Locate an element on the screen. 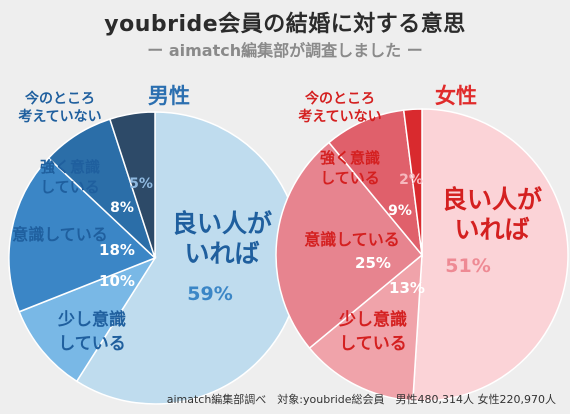  slice-percent-label: 13% is located at coordinates (407, 288).